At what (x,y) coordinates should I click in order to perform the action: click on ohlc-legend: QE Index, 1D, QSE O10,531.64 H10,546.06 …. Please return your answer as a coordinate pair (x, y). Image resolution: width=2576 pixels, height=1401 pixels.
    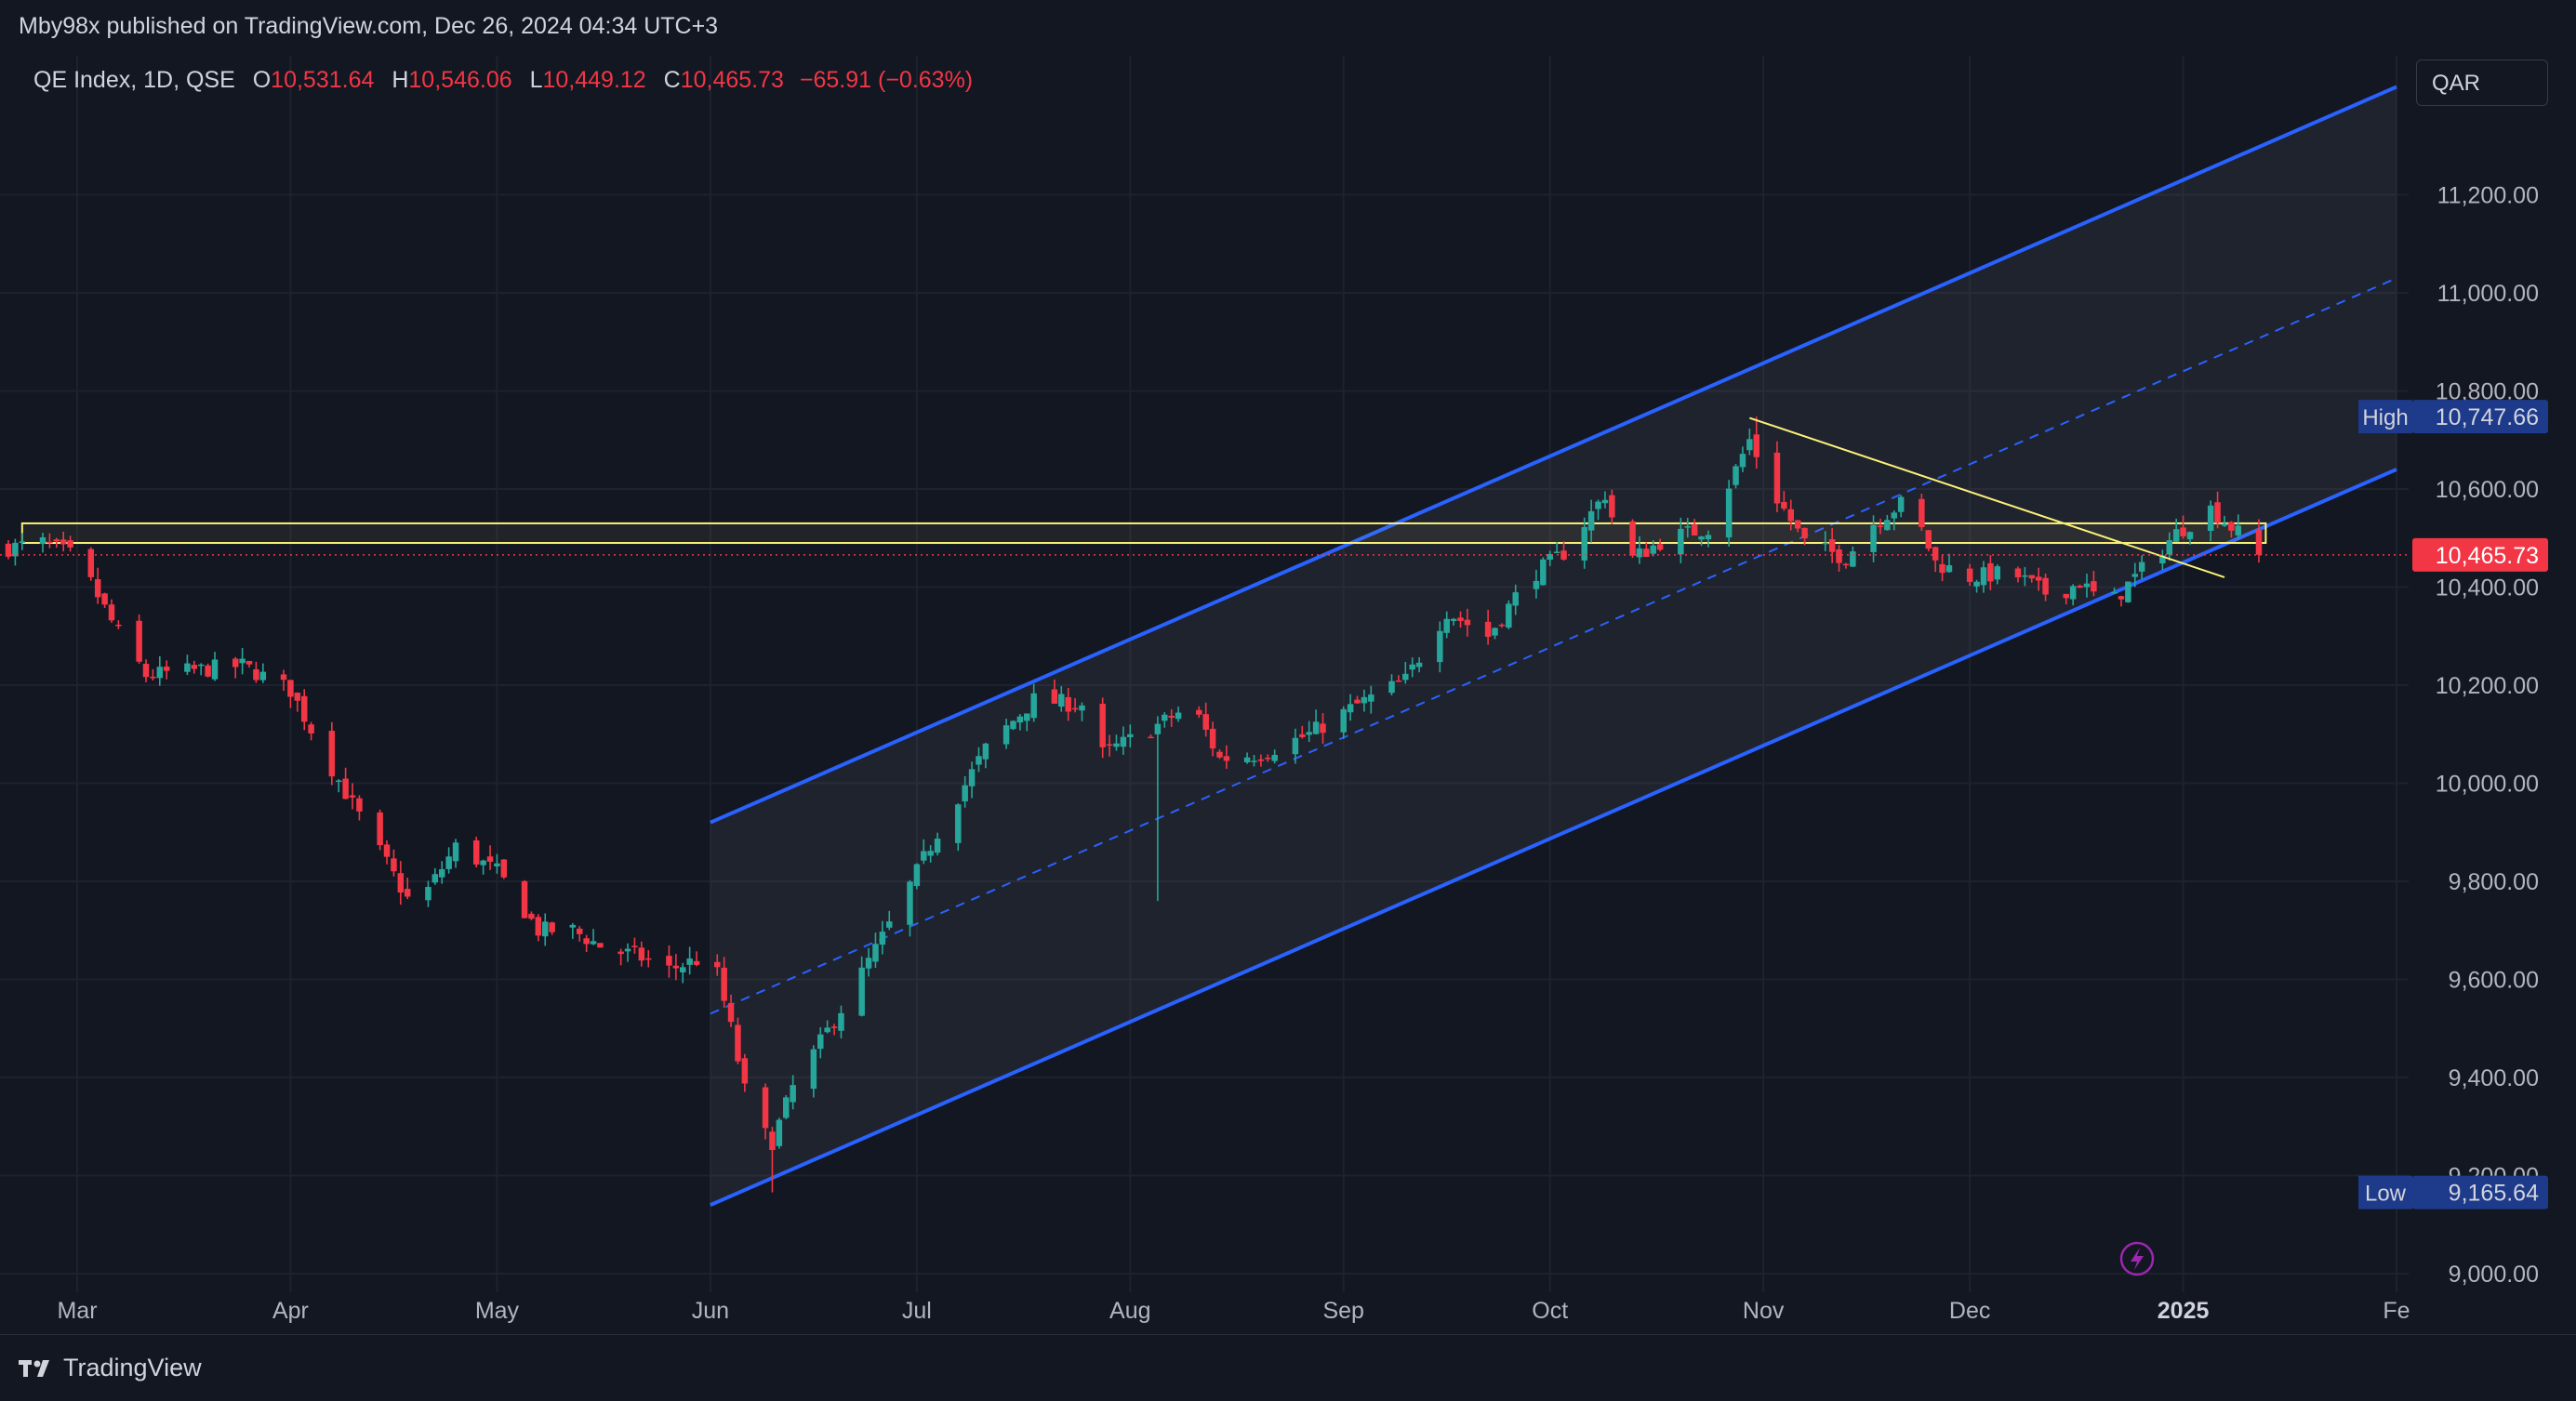
    Looking at the image, I should click on (503, 80).